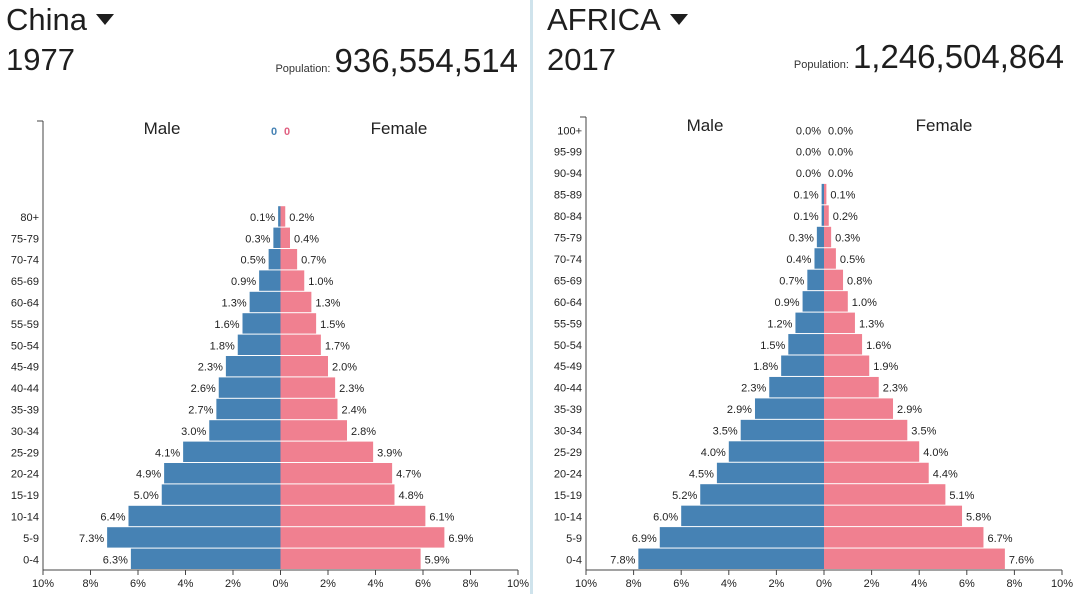 The height and width of the screenshot is (594, 1080). I want to click on population-value: 936,554,514, so click(426, 60).